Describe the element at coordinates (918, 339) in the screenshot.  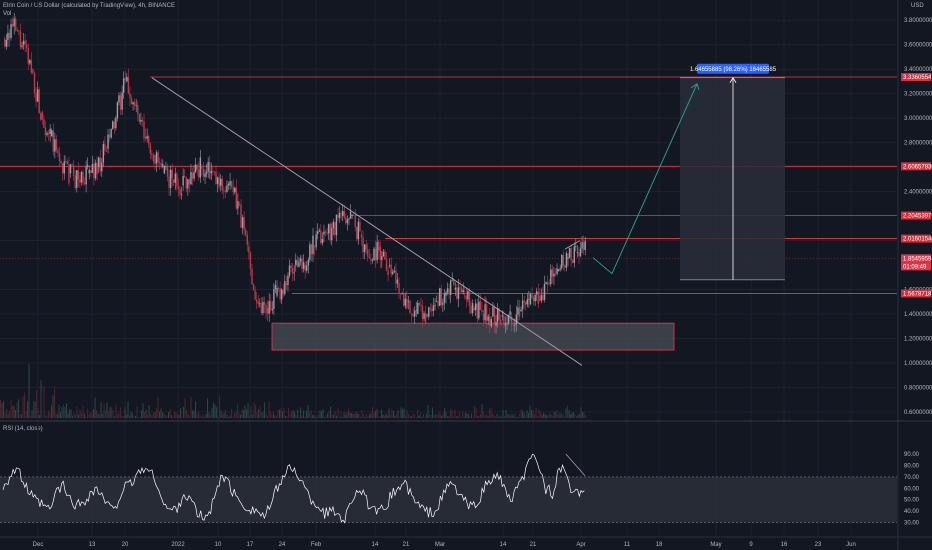
I see `price-tick-label: 1.20000000` at that location.